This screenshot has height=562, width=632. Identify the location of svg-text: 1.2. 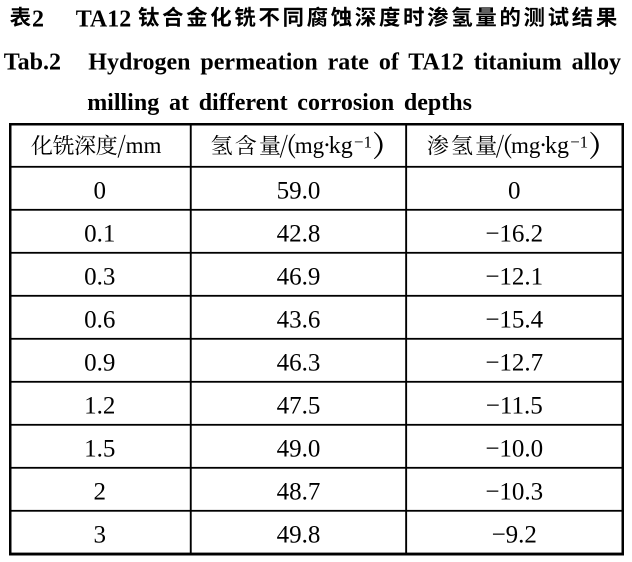
(99, 406).